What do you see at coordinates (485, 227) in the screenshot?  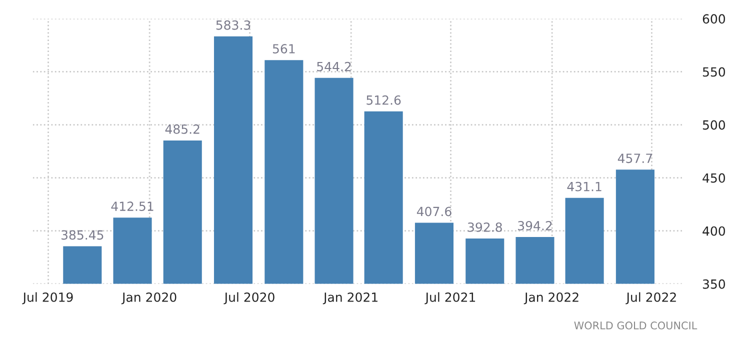 I see `data-label: 392.8` at bounding box center [485, 227].